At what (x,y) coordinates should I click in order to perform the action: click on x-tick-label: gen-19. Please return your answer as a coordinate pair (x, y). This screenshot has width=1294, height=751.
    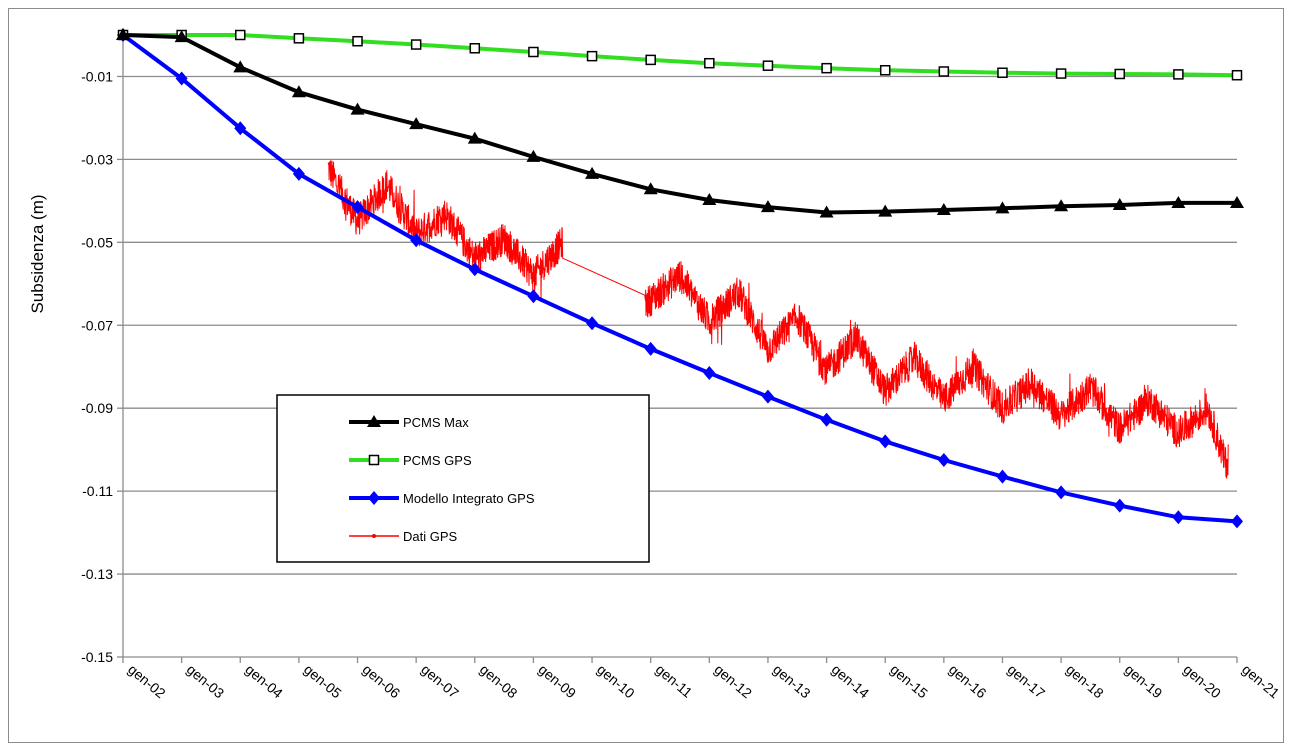
    Looking at the image, I should click on (1144, 681).